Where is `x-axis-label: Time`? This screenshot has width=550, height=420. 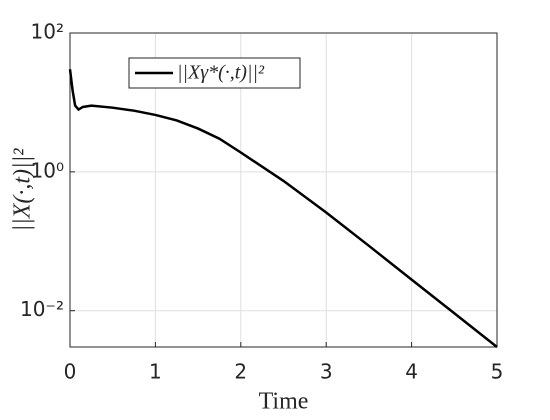
x-axis-label: Time is located at coordinates (284, 402).